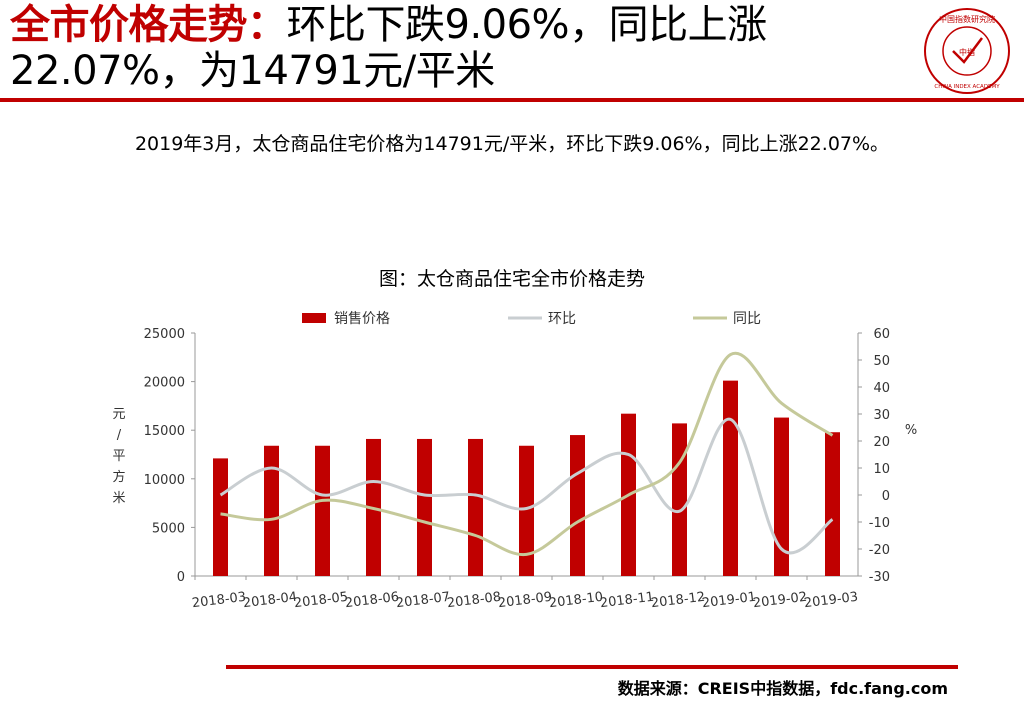 The height and width of the screenshot is (709, 1024). I want to click on x-tick-label: 2018-07, so click(423, 601).